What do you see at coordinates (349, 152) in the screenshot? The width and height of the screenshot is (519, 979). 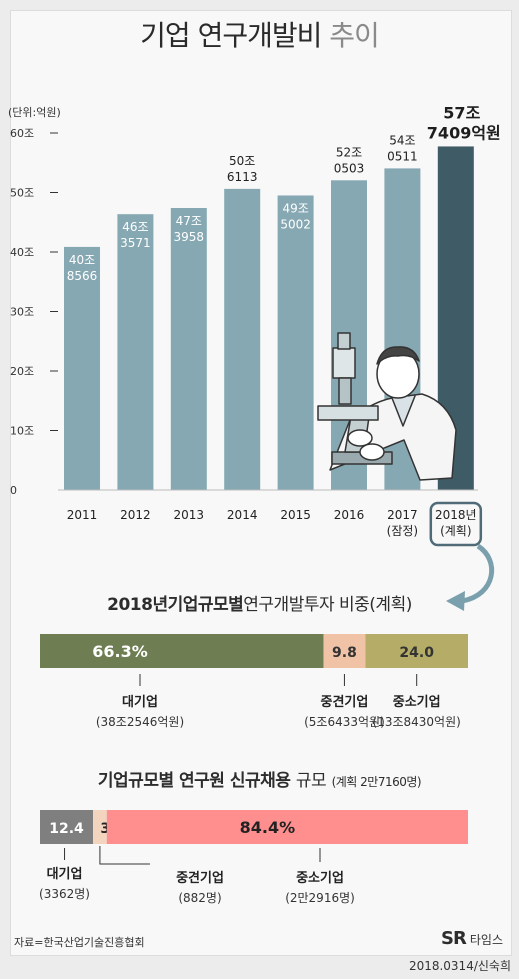 I see `data-label: 52조` at bounding box center [349, 152].